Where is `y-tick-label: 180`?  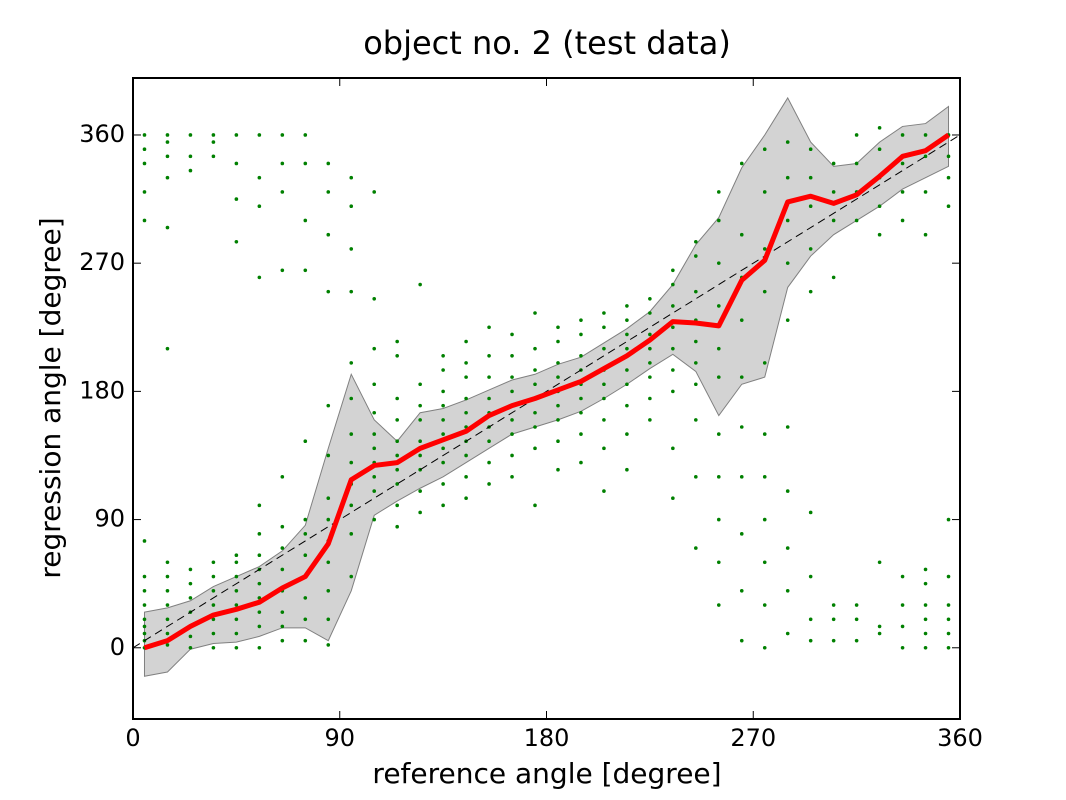
y-tick-label: 180 is located at coordinates (102, 390).